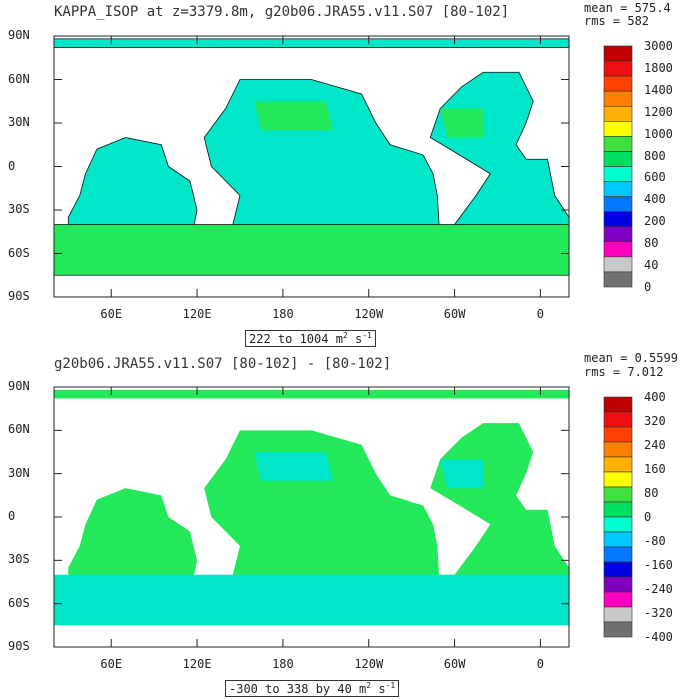 Image resolution: width=700 pixels, height=700 pixels. What do you see at coordinates (283, 664) in the screenshot?
I see `x-tick-label-2-2: 180` at bounding box center [283, 664].